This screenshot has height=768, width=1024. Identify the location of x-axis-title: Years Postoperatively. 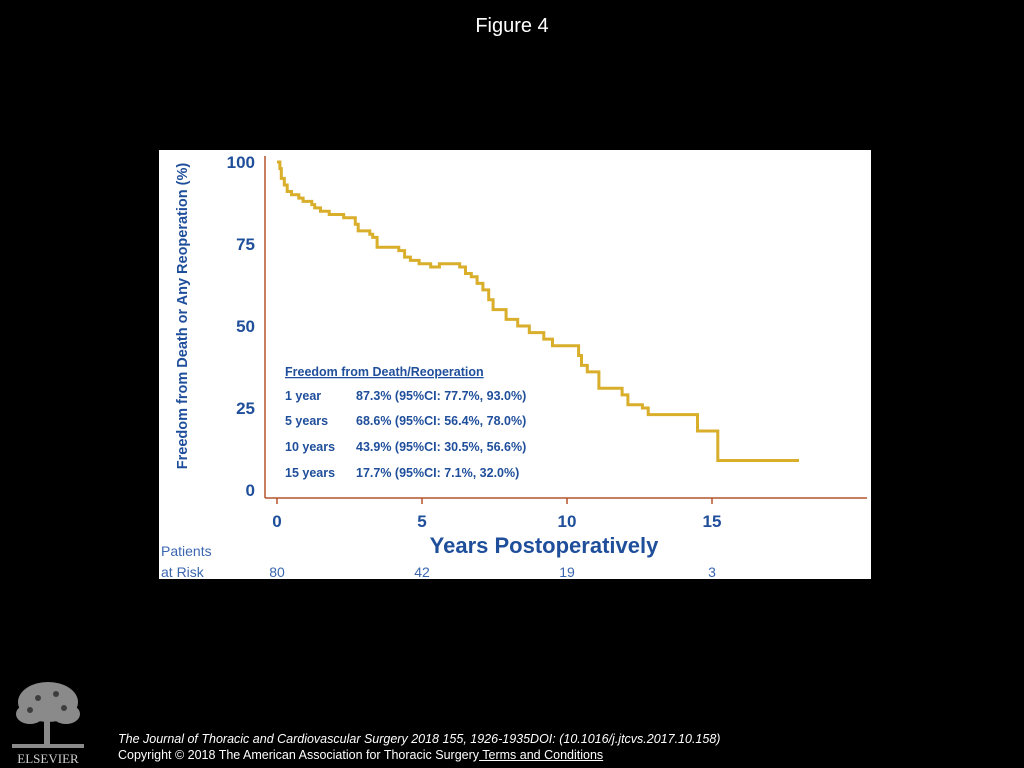
(544, 545).